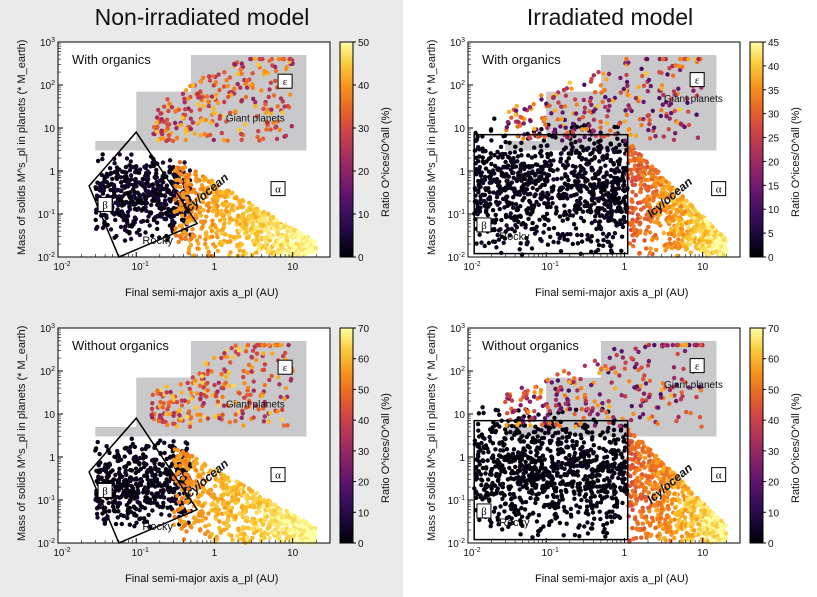  What do you see at coordinates (364, 215) in the screenshot?
I see `colorbar-tick-label: 10` at bounding box center [364, 215].